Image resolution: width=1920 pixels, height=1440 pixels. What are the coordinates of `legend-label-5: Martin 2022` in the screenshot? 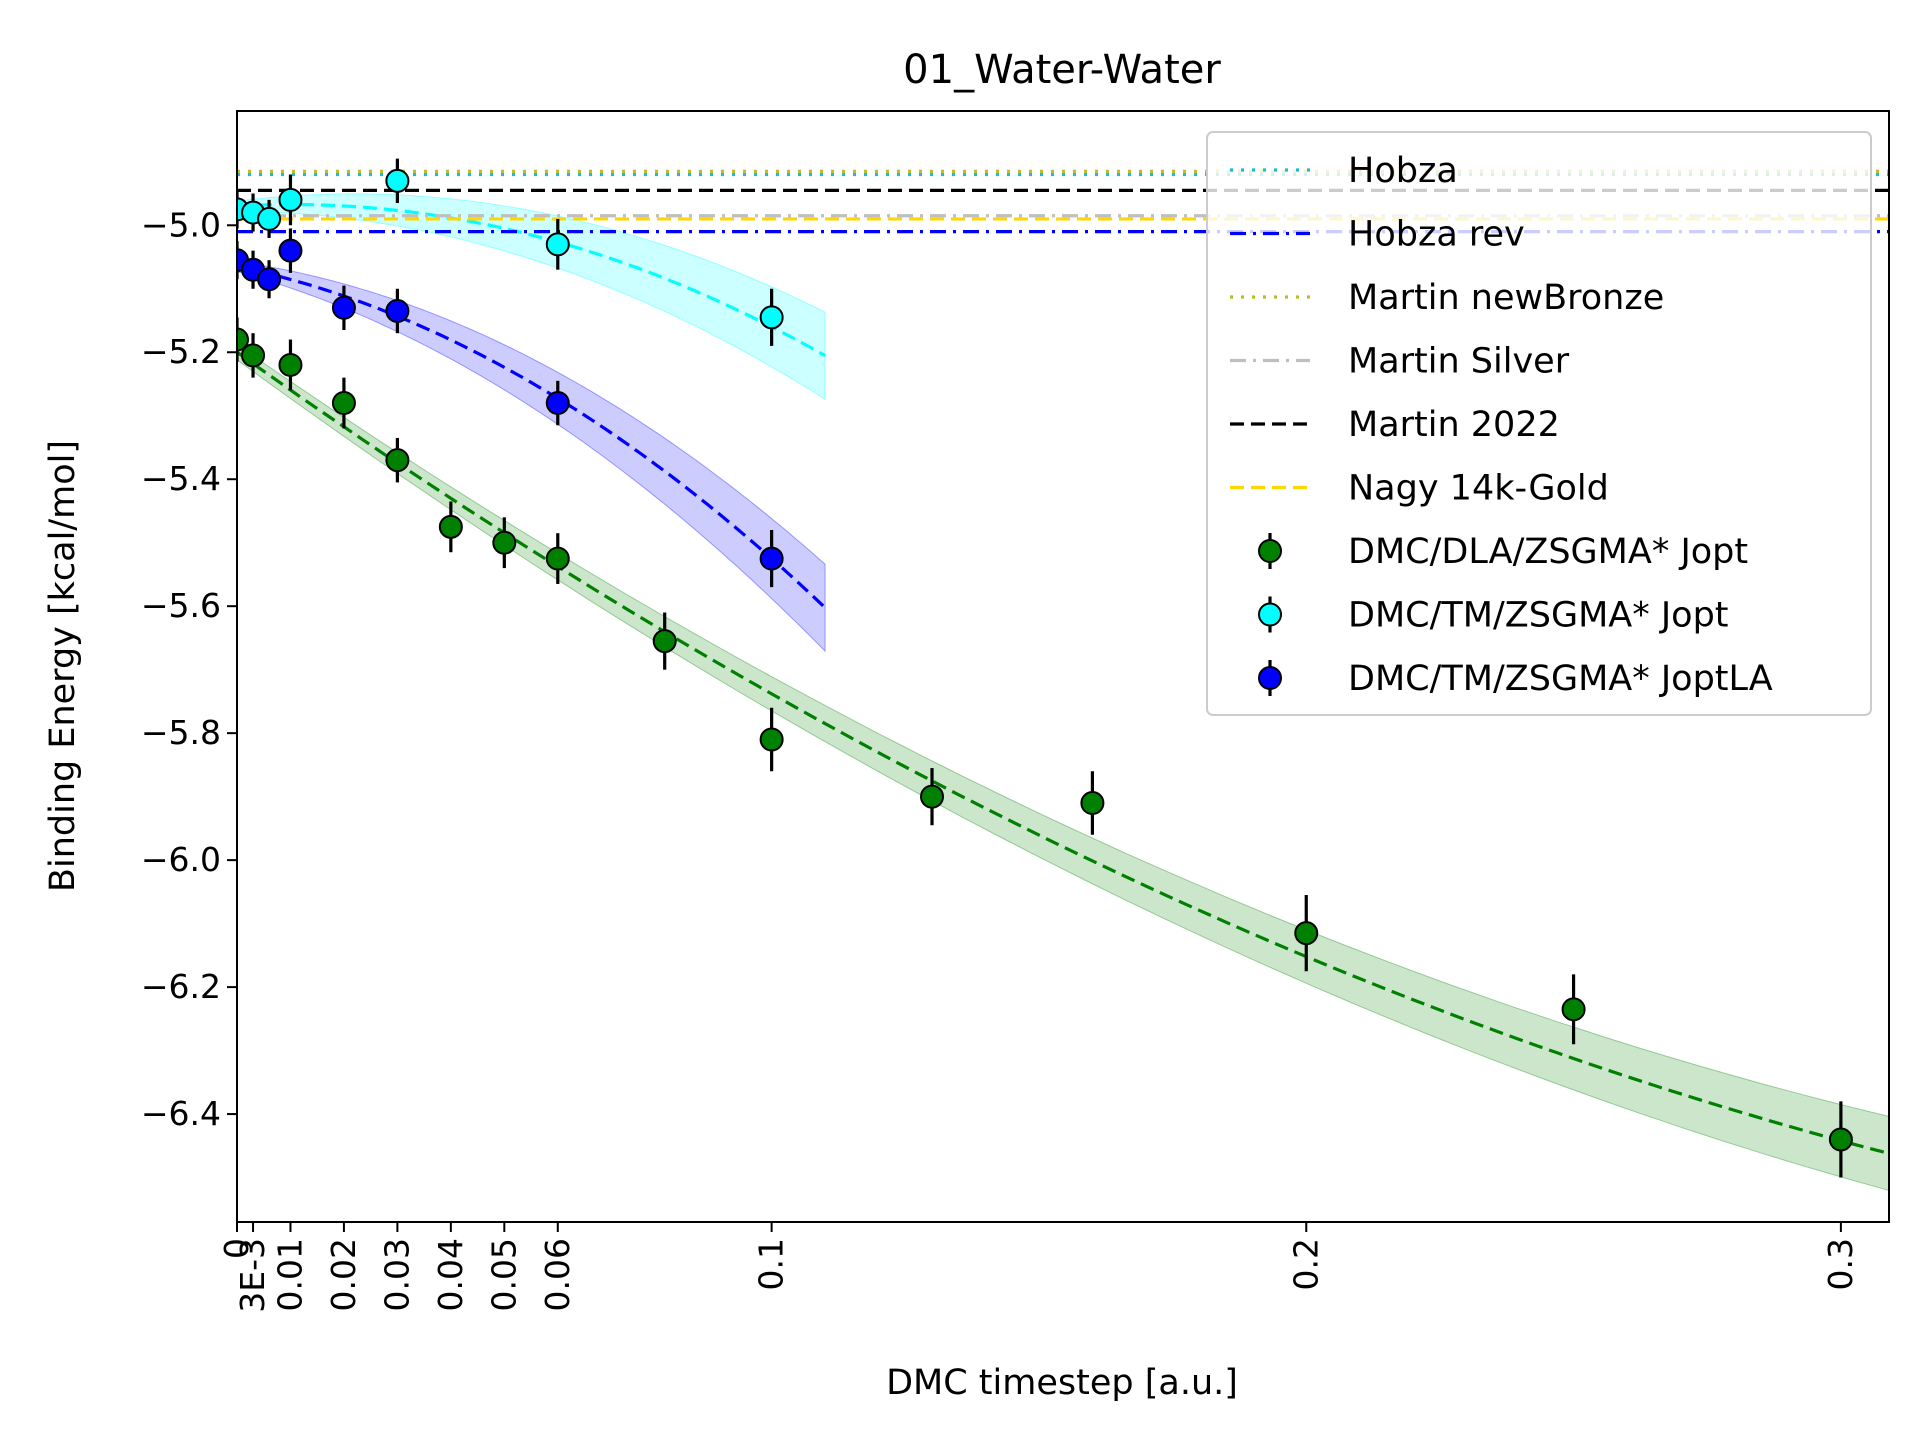 It's located at (1454, 425).